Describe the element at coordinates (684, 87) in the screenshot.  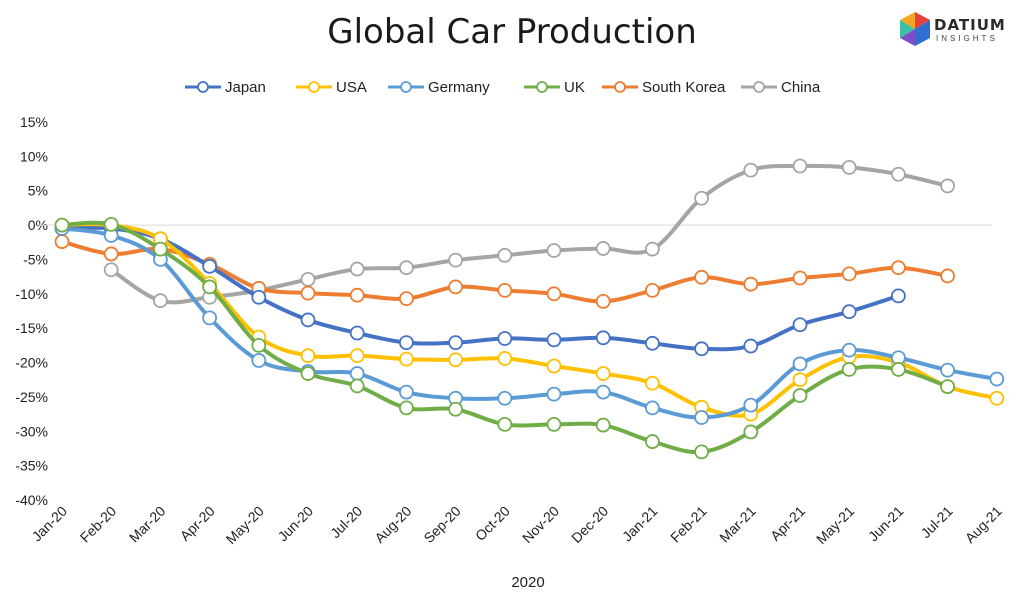
I see `legend-label: South Korea` at that location.